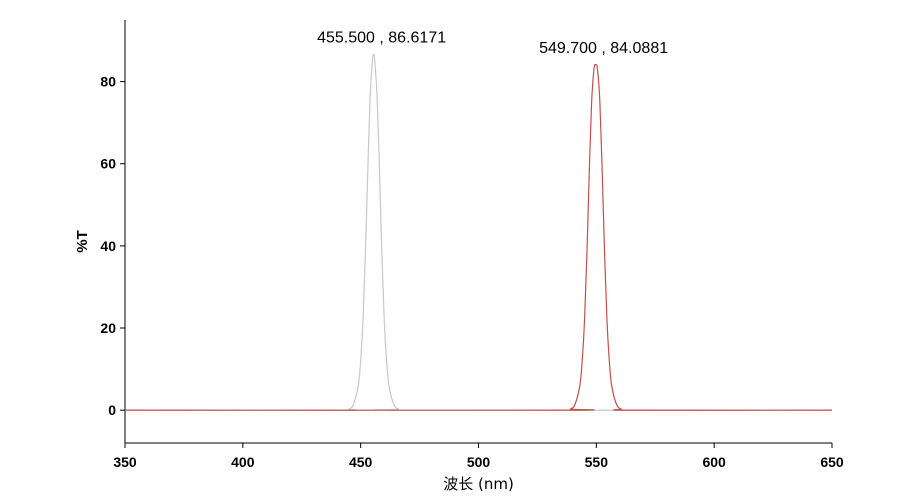  Describe the element at coordinates (492, 42) in the screenshot. I see `annotations: 455.500 , 86.6171 549.700 , 84.0881` at that location.